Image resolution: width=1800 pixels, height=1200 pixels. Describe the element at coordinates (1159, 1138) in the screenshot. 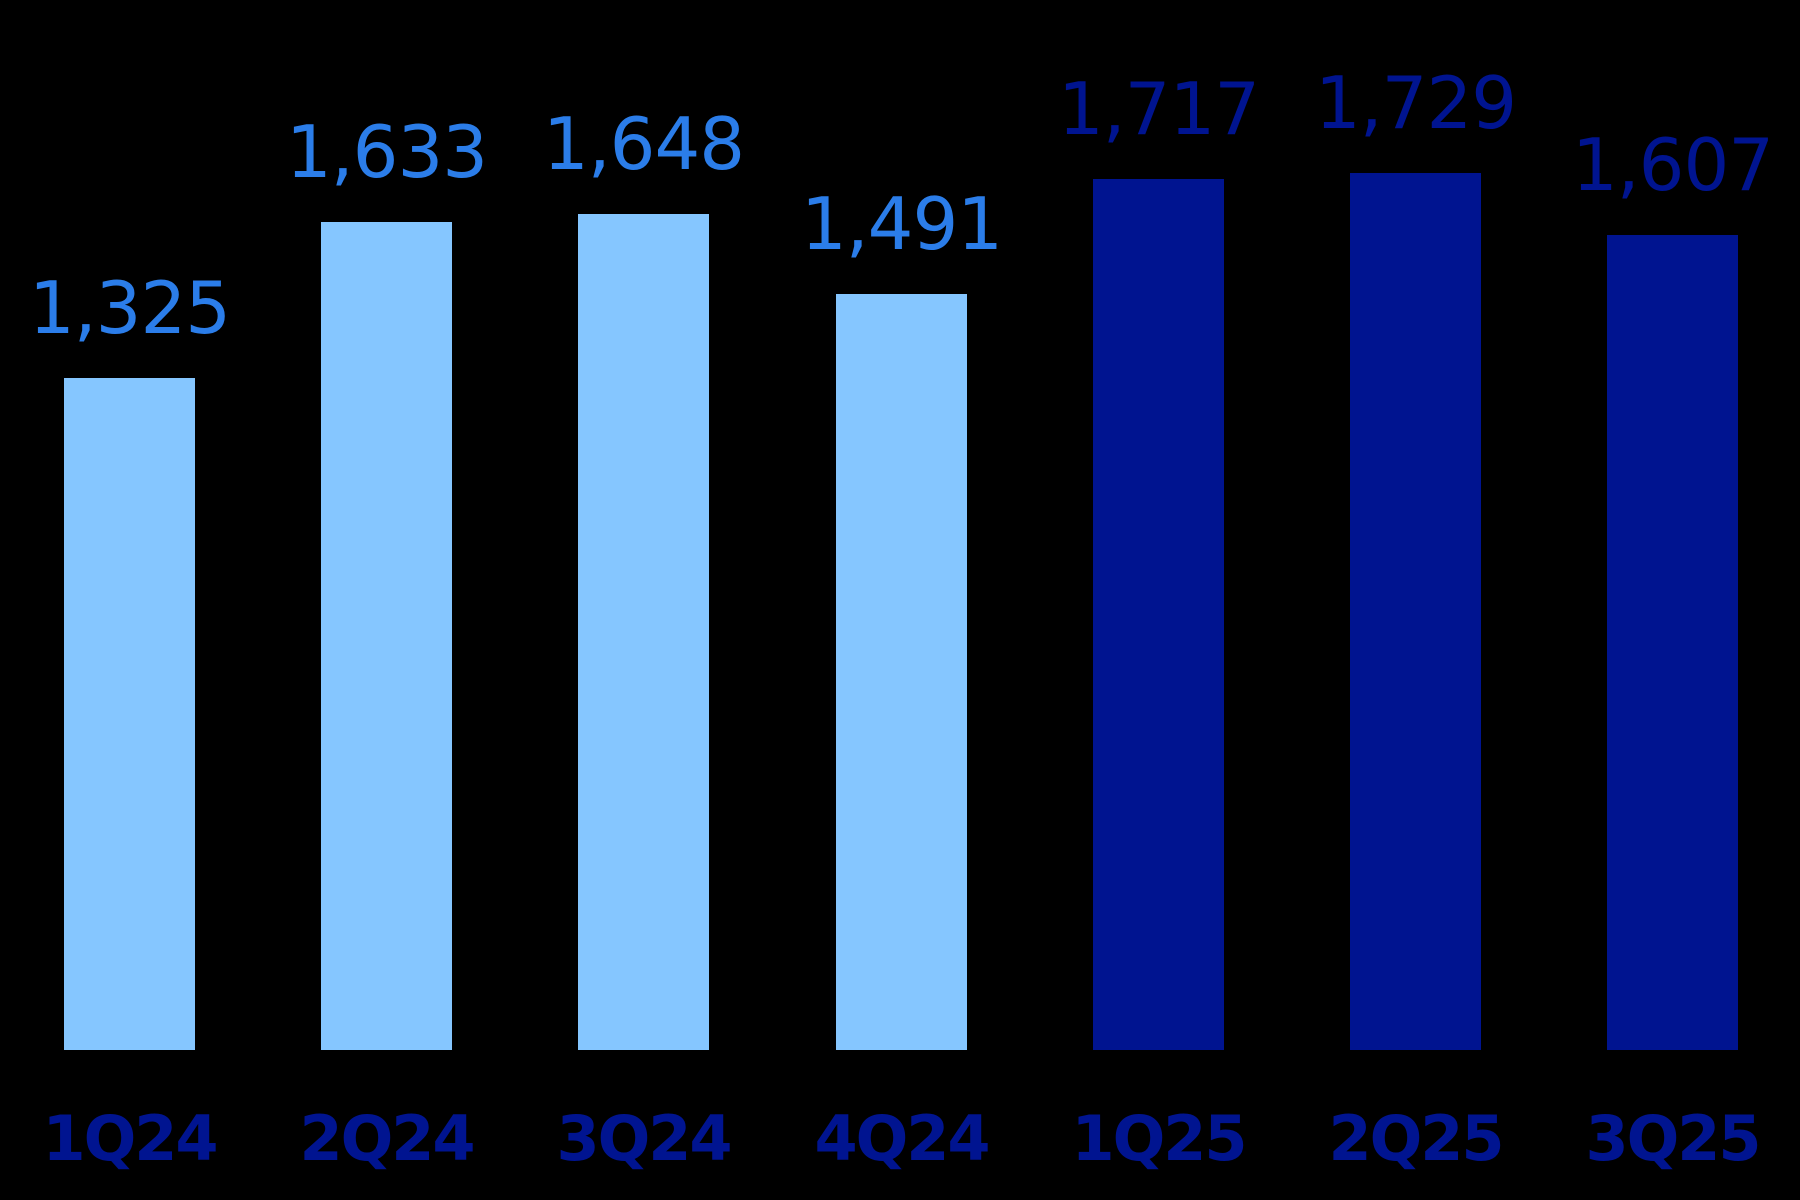

I see `category-label: 1Q25` at that location.